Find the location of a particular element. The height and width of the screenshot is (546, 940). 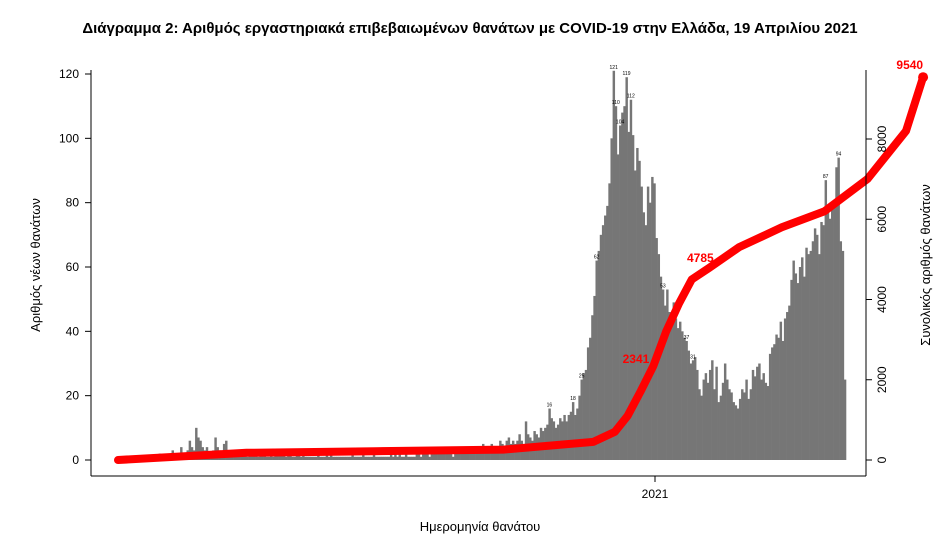

bar-value-label: 94 is located at coordinates (839, 155).